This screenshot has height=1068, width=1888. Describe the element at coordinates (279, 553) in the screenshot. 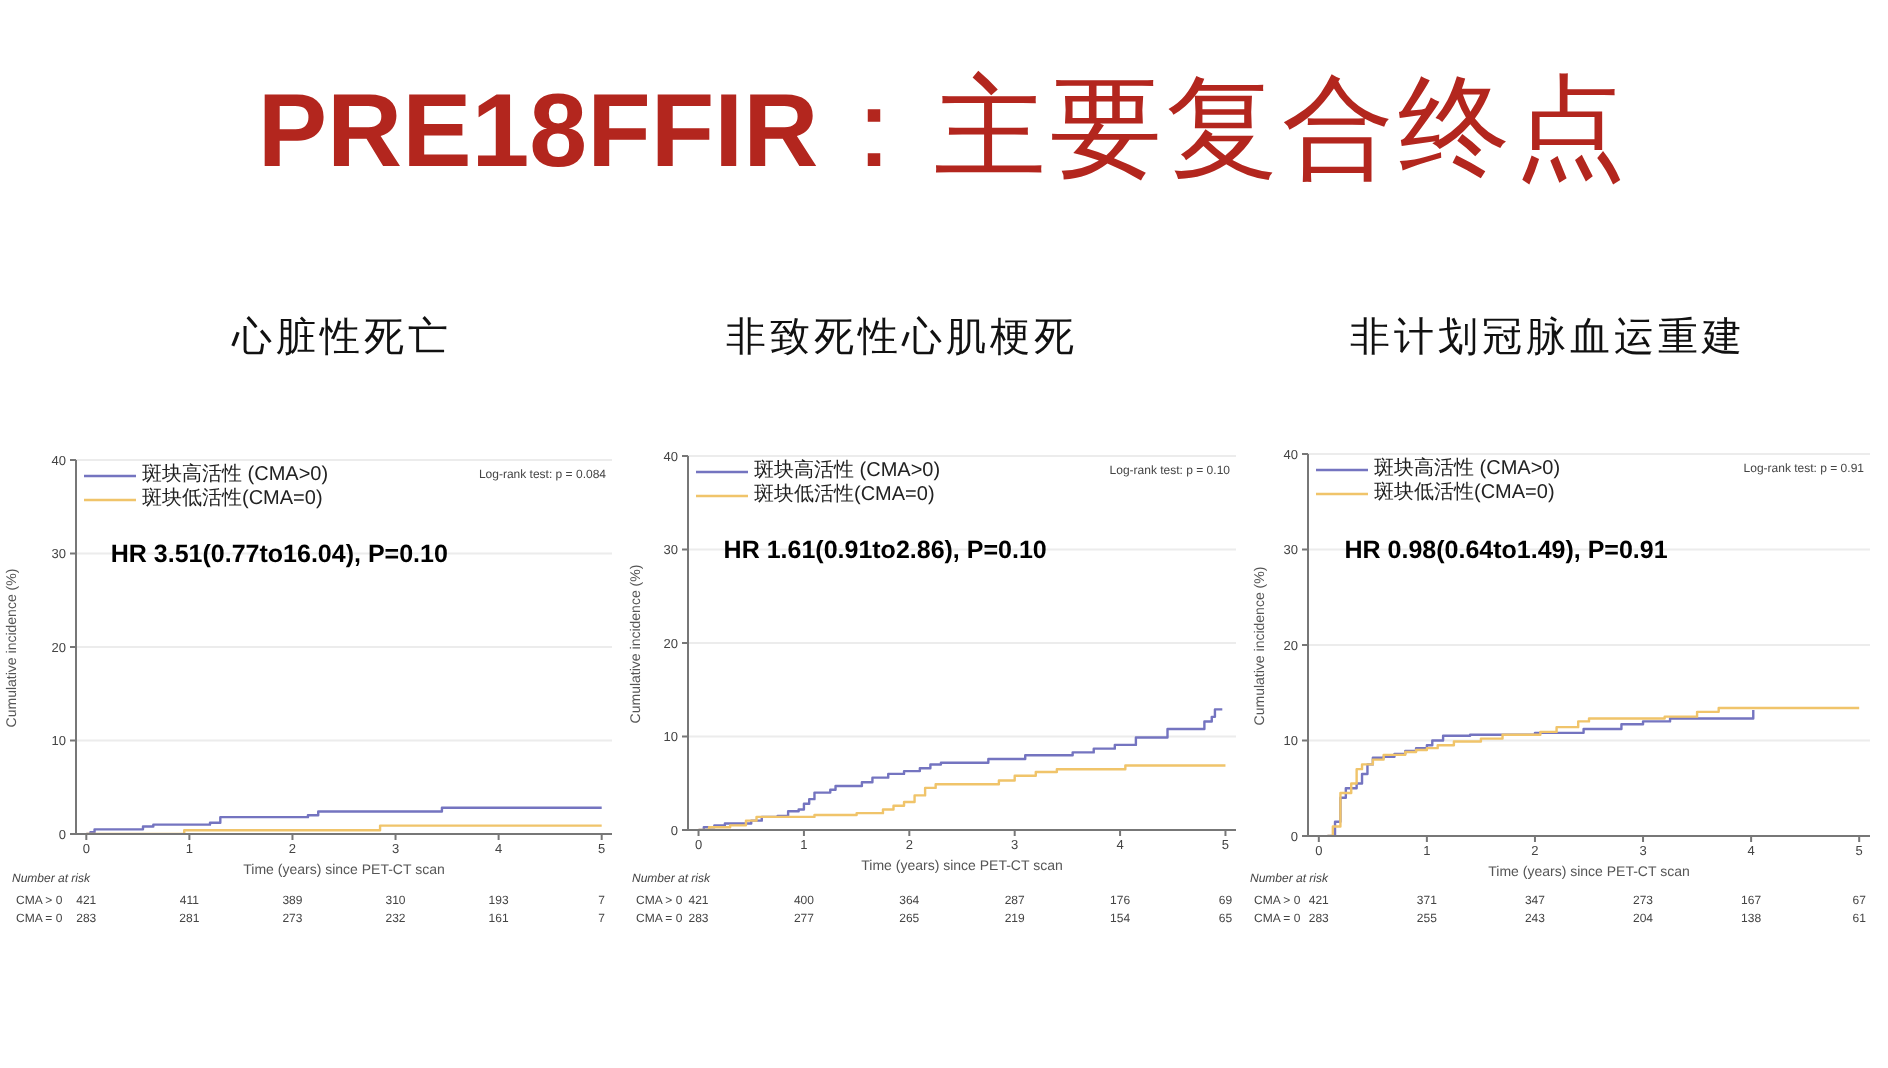

I see `annotation: HR 3.51(0.77to16.04), P=0.10` at that location.